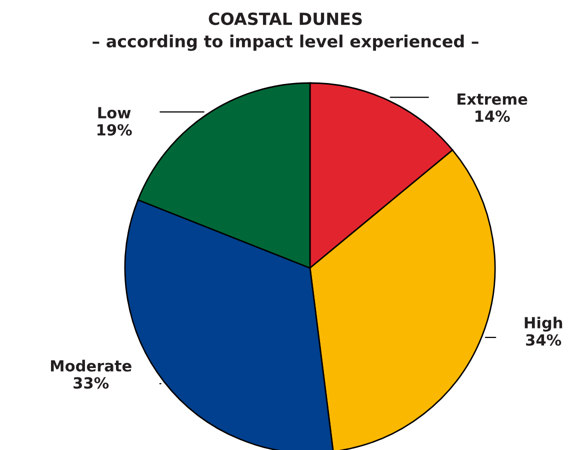 The width and height of the screenshot is (571, 450). I want to click on data-label: 33%, so click(91, 383).